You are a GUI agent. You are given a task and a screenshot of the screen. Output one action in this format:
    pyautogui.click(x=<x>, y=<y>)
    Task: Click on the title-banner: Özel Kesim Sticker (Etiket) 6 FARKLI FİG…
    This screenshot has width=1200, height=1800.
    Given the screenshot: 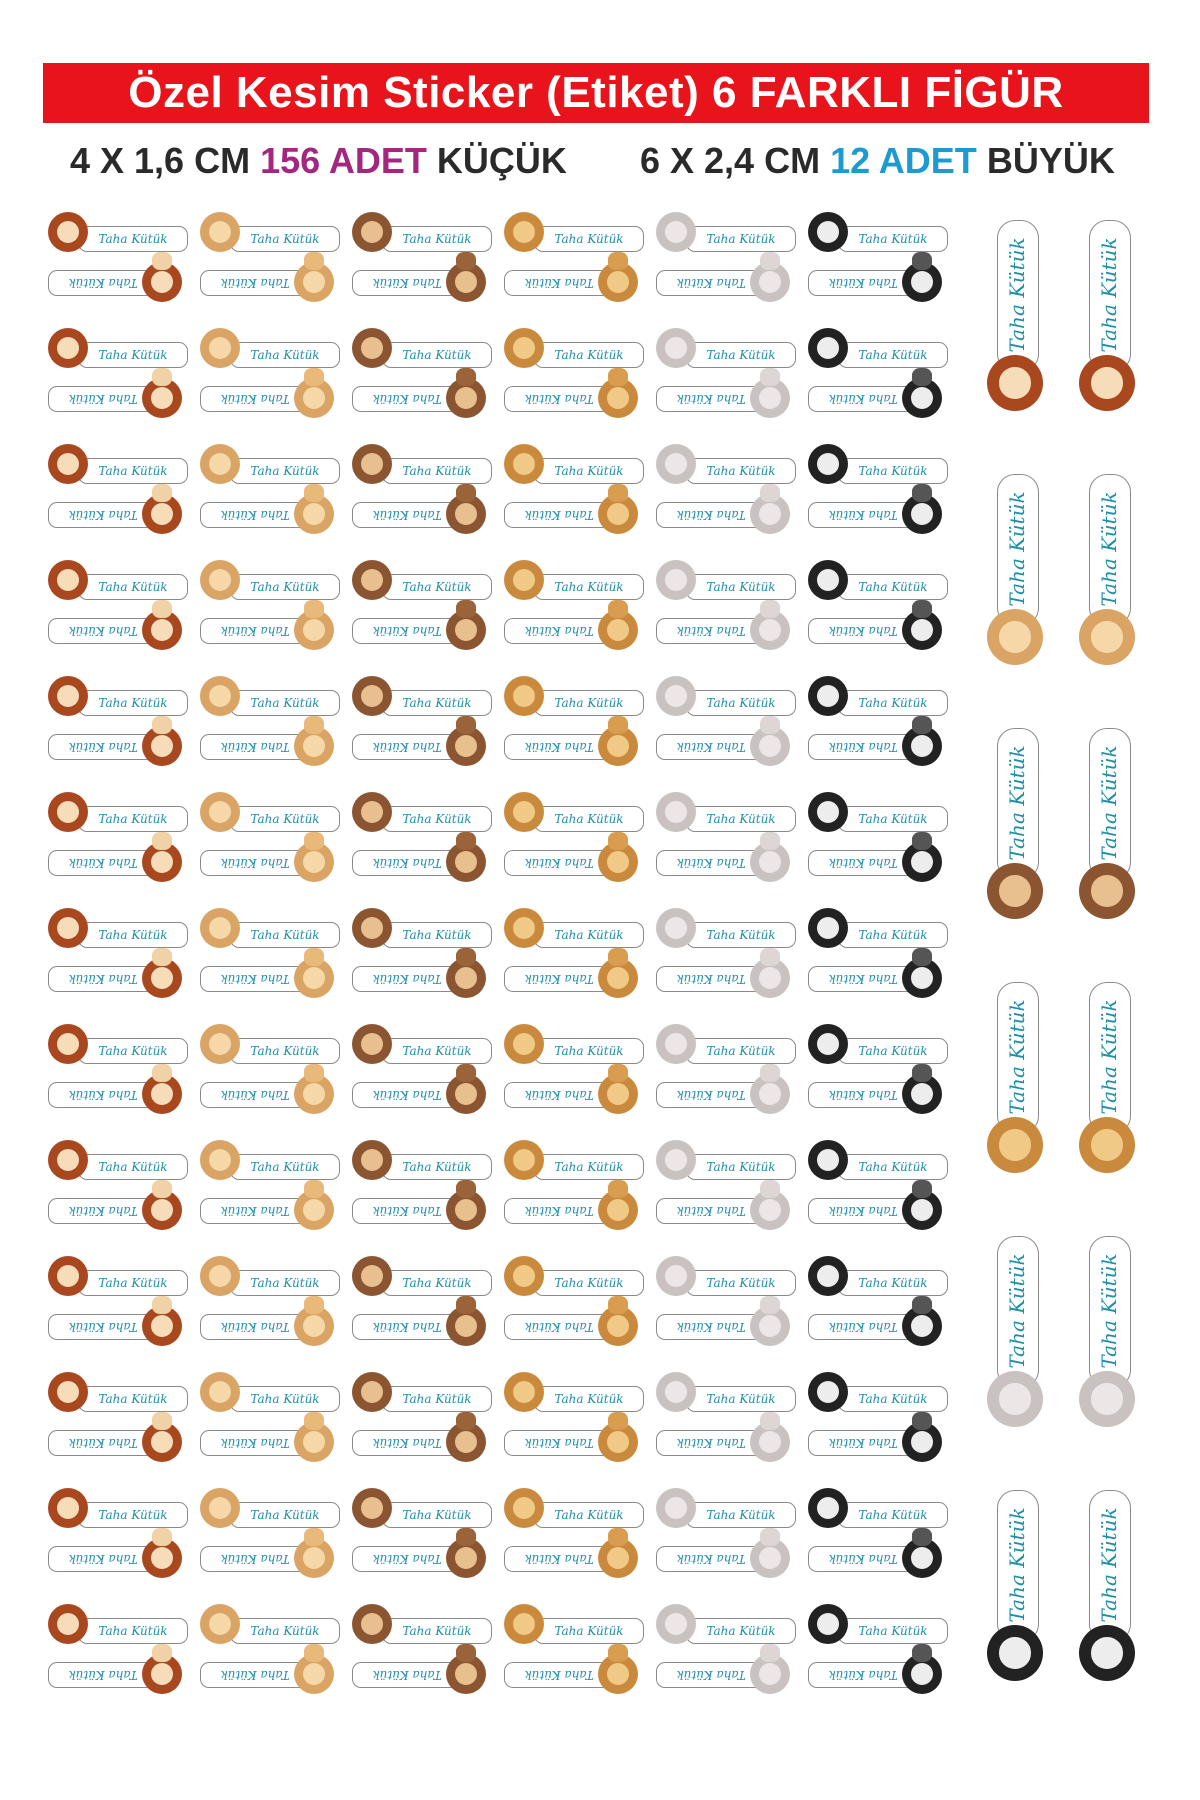 What is the action you would take?
    pyautogui.click(x=596, y=93)
    